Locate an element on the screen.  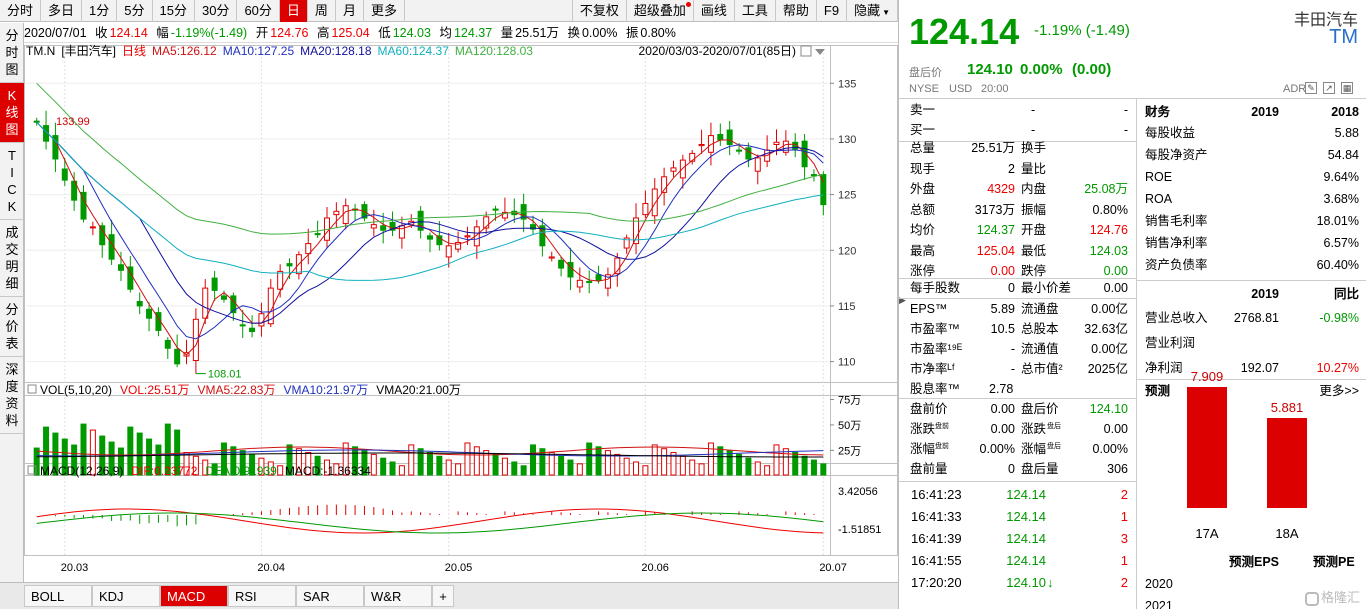
grid-icon: ▦ is located at coordinates (1347, 88).